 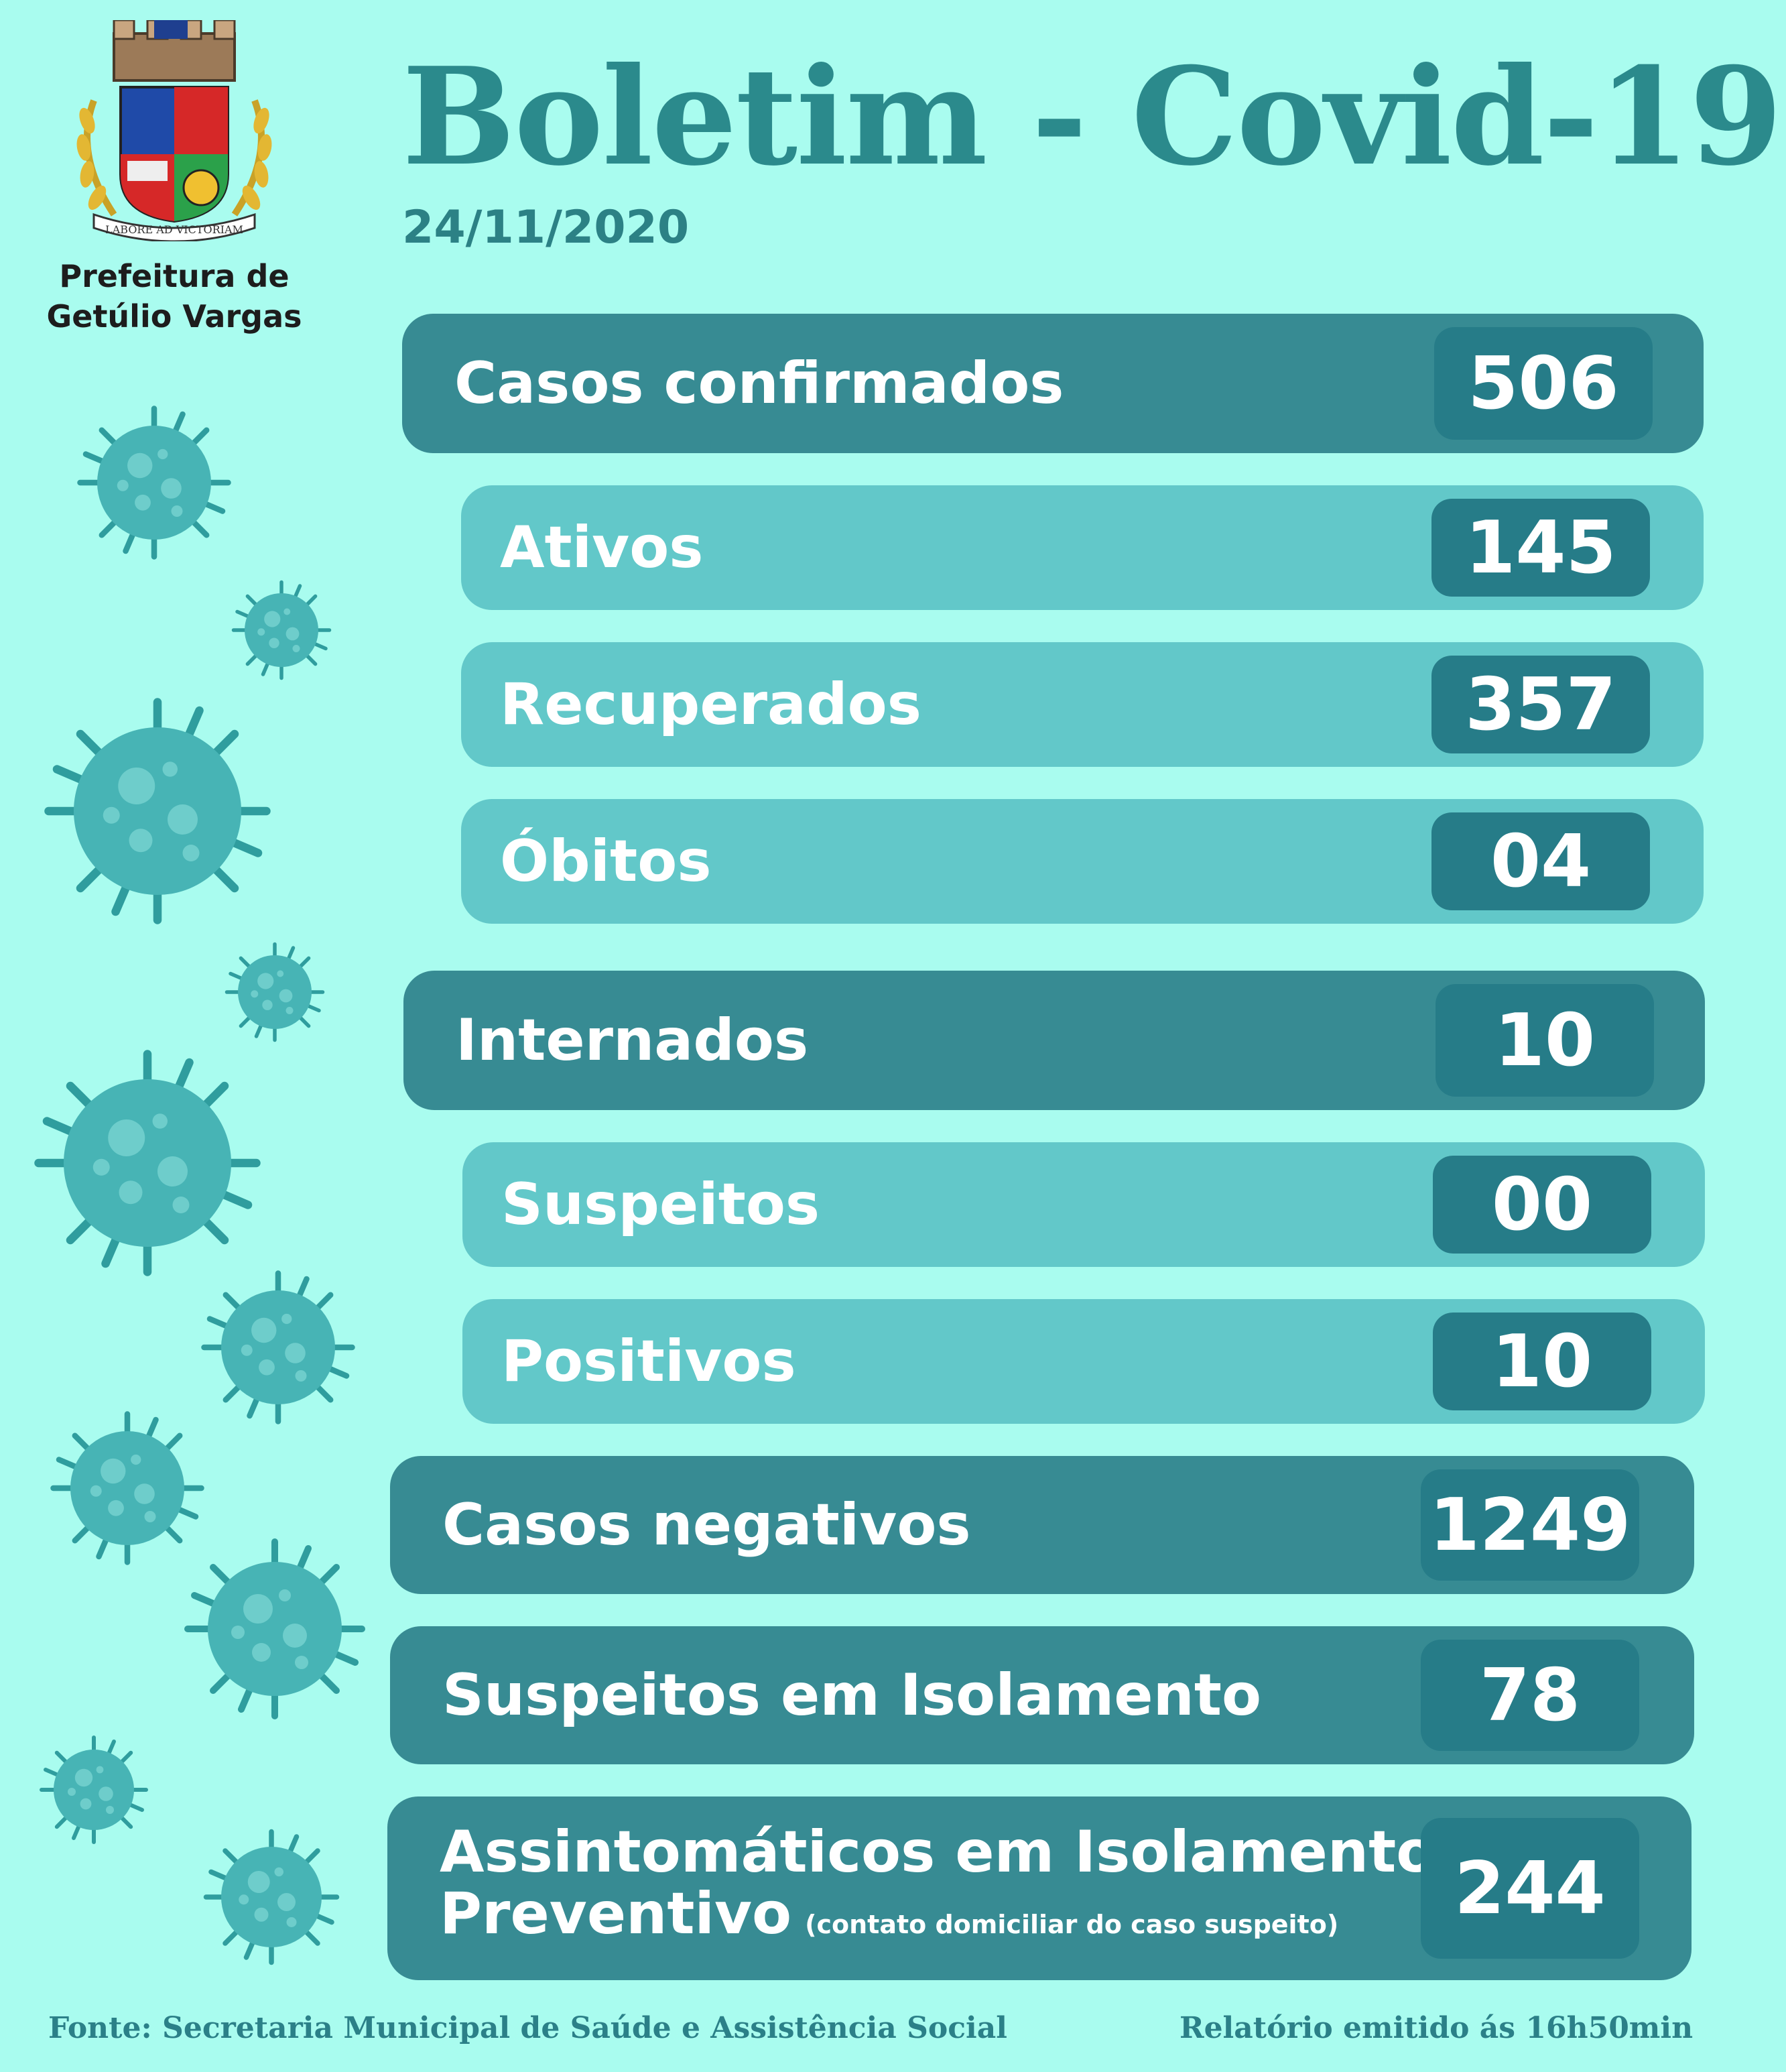 What do you see at coordinates (606, 861) in the screenshot?
I see `row-label: Óbitos` at bounding box center [606, 861].